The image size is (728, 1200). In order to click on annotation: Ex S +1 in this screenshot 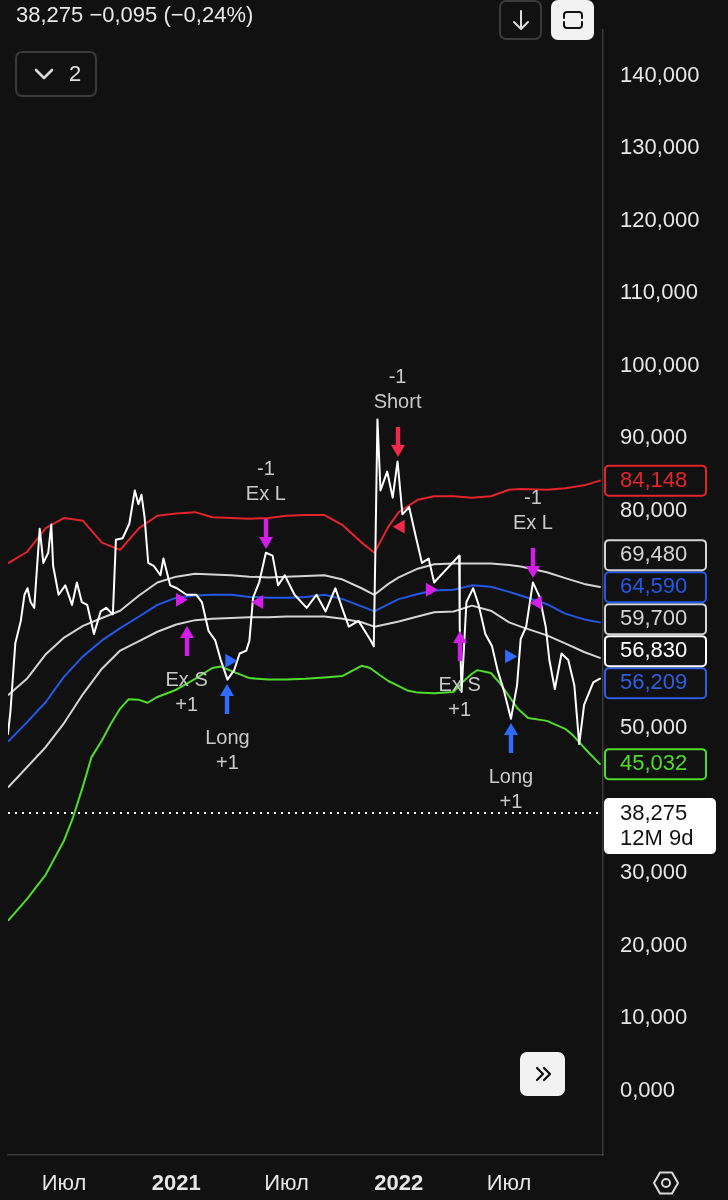, I will do `click(186, 692)`.